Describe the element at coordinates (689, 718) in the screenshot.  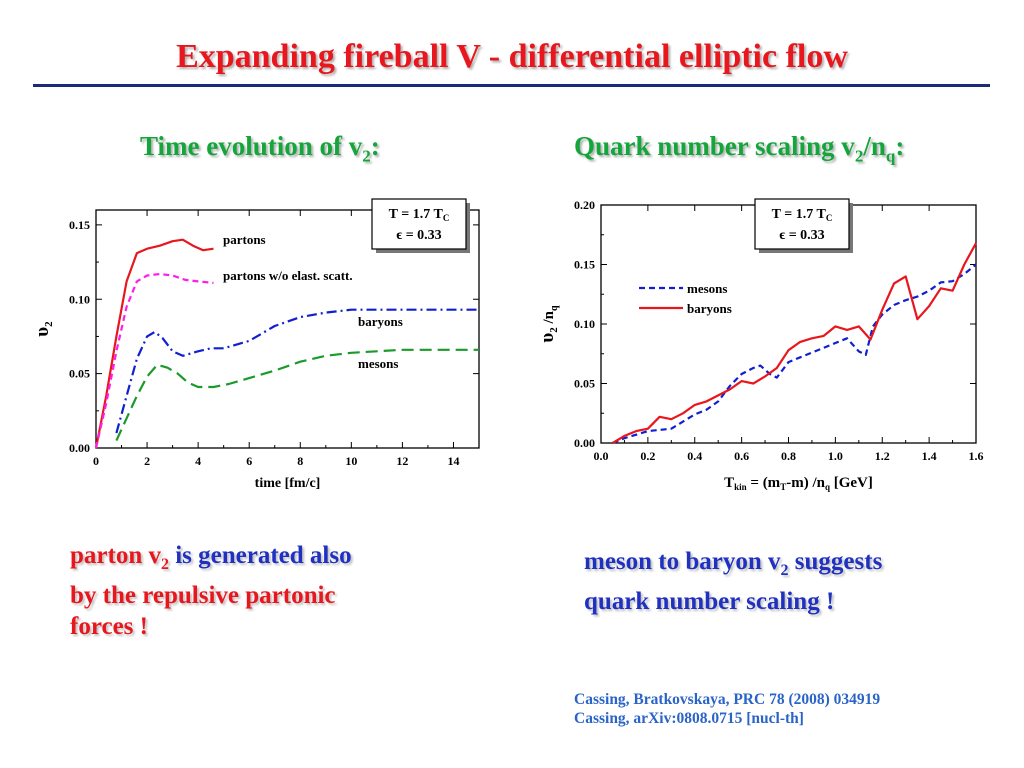
I see `reference-2: Cassing, arXiv:0808.0715 [nucl-th]` at that location.